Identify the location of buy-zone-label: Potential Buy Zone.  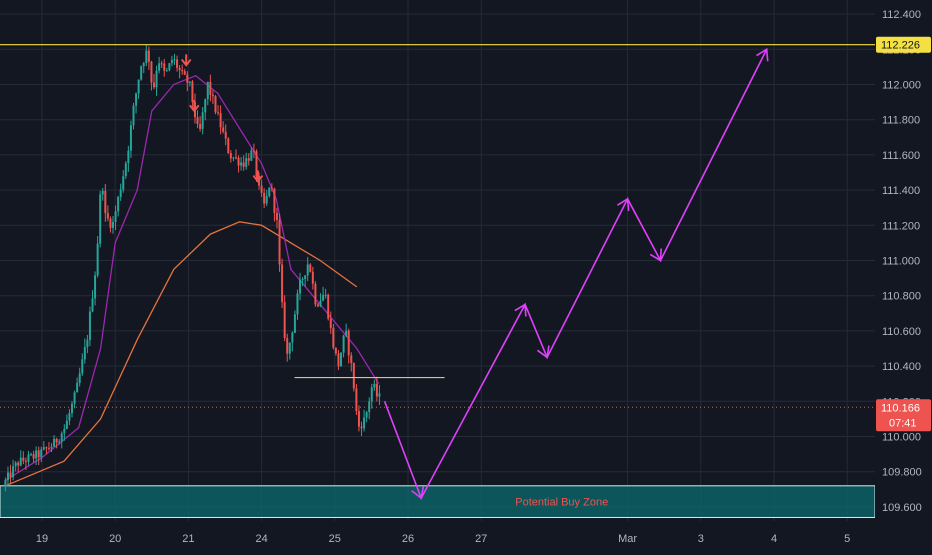
(561, 503).